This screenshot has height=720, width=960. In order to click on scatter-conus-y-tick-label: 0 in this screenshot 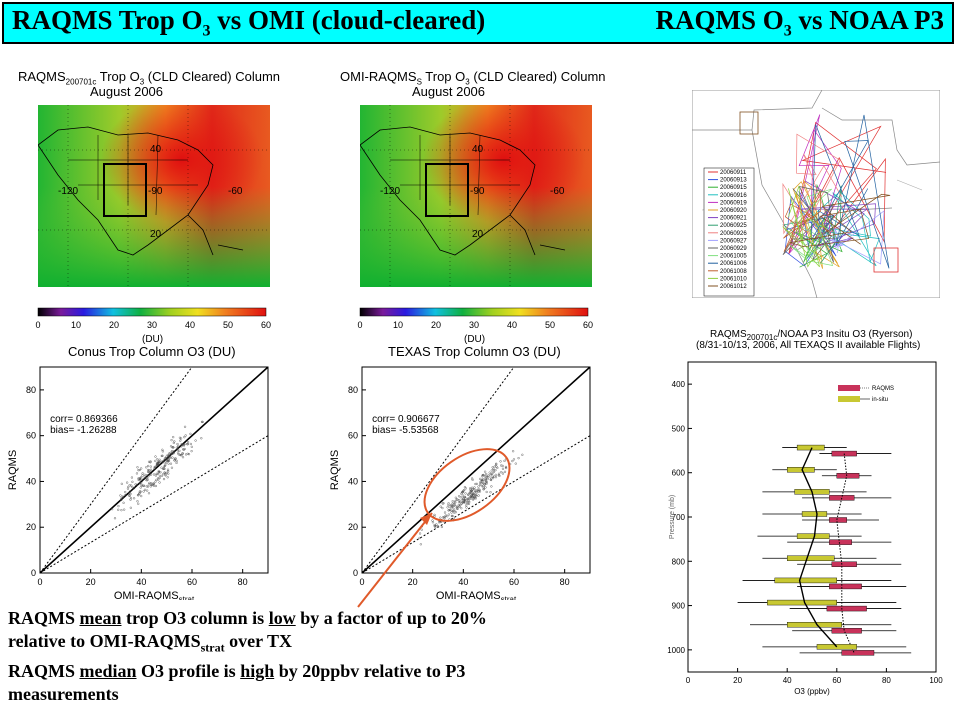, I will do `click(33, 573)`.